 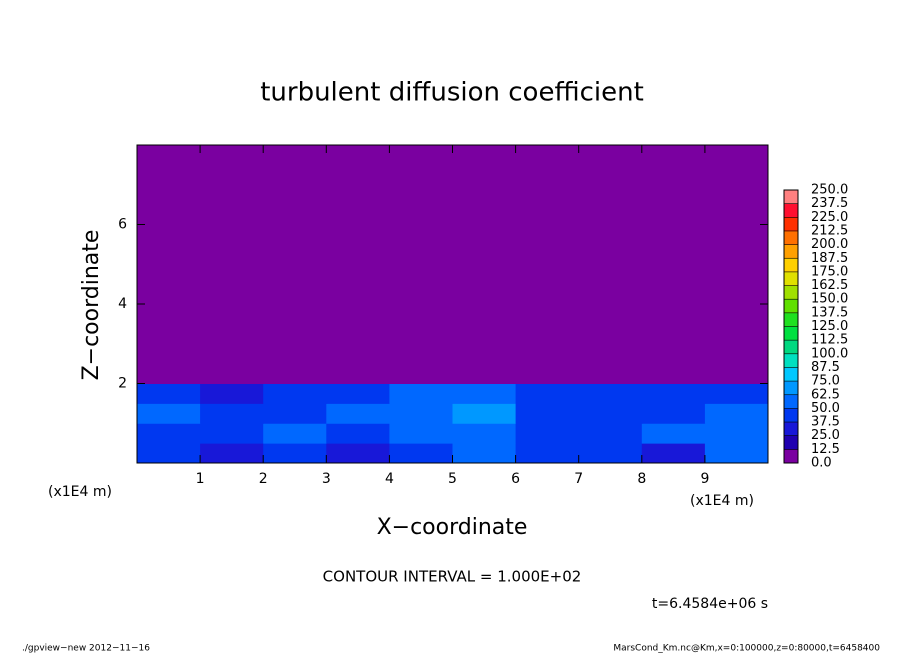 What do you see at coordinates (578, 479) in the screenshot?
I see `x-tick-label: 7` at bounding box center [578, 479].